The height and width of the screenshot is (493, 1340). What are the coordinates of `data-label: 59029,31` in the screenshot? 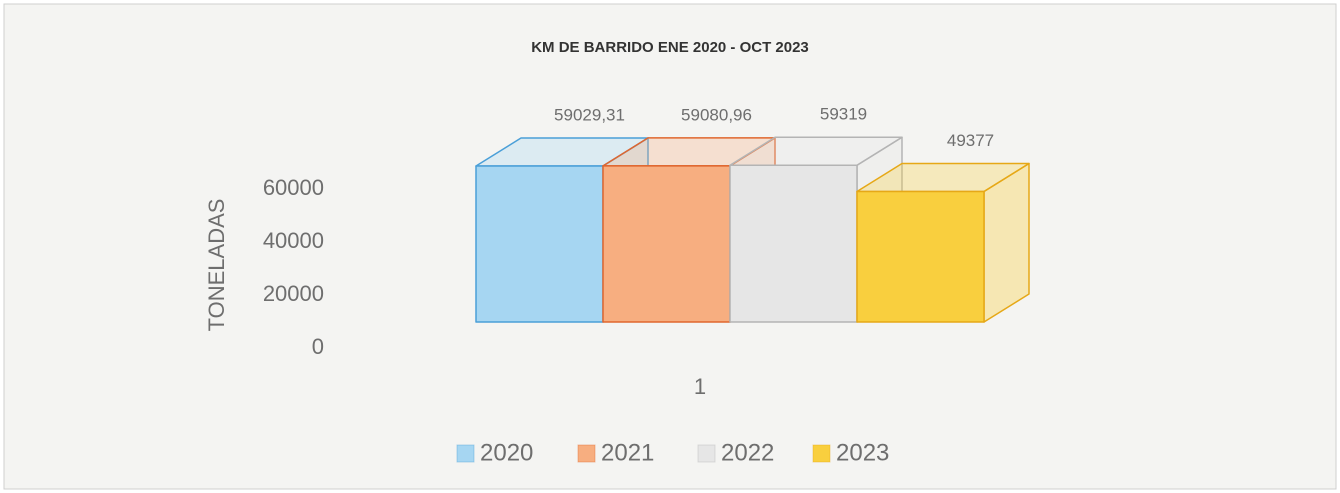 It's located at (589, 114).